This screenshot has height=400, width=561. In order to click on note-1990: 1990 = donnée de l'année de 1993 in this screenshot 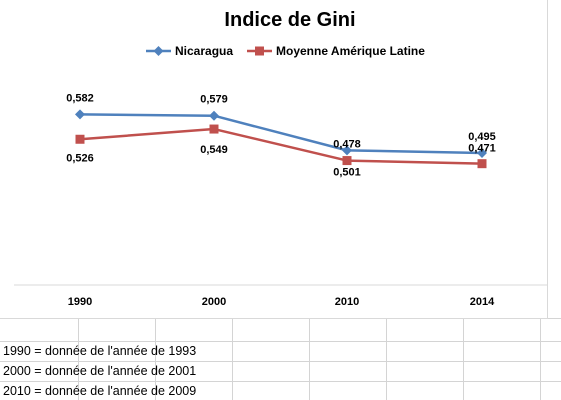, I will do `click(100, 351)`.